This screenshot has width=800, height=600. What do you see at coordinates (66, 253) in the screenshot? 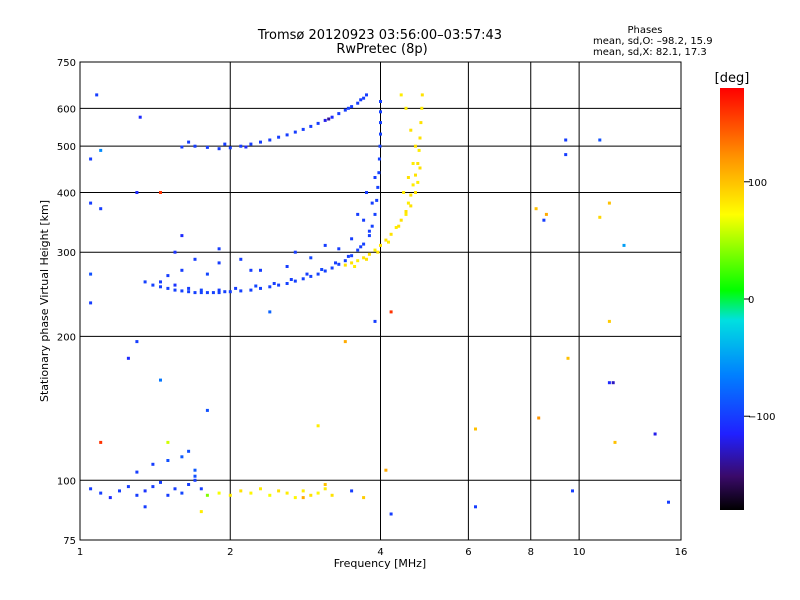
I see `y-tick-label: 300` at bounding box center [66, 253].